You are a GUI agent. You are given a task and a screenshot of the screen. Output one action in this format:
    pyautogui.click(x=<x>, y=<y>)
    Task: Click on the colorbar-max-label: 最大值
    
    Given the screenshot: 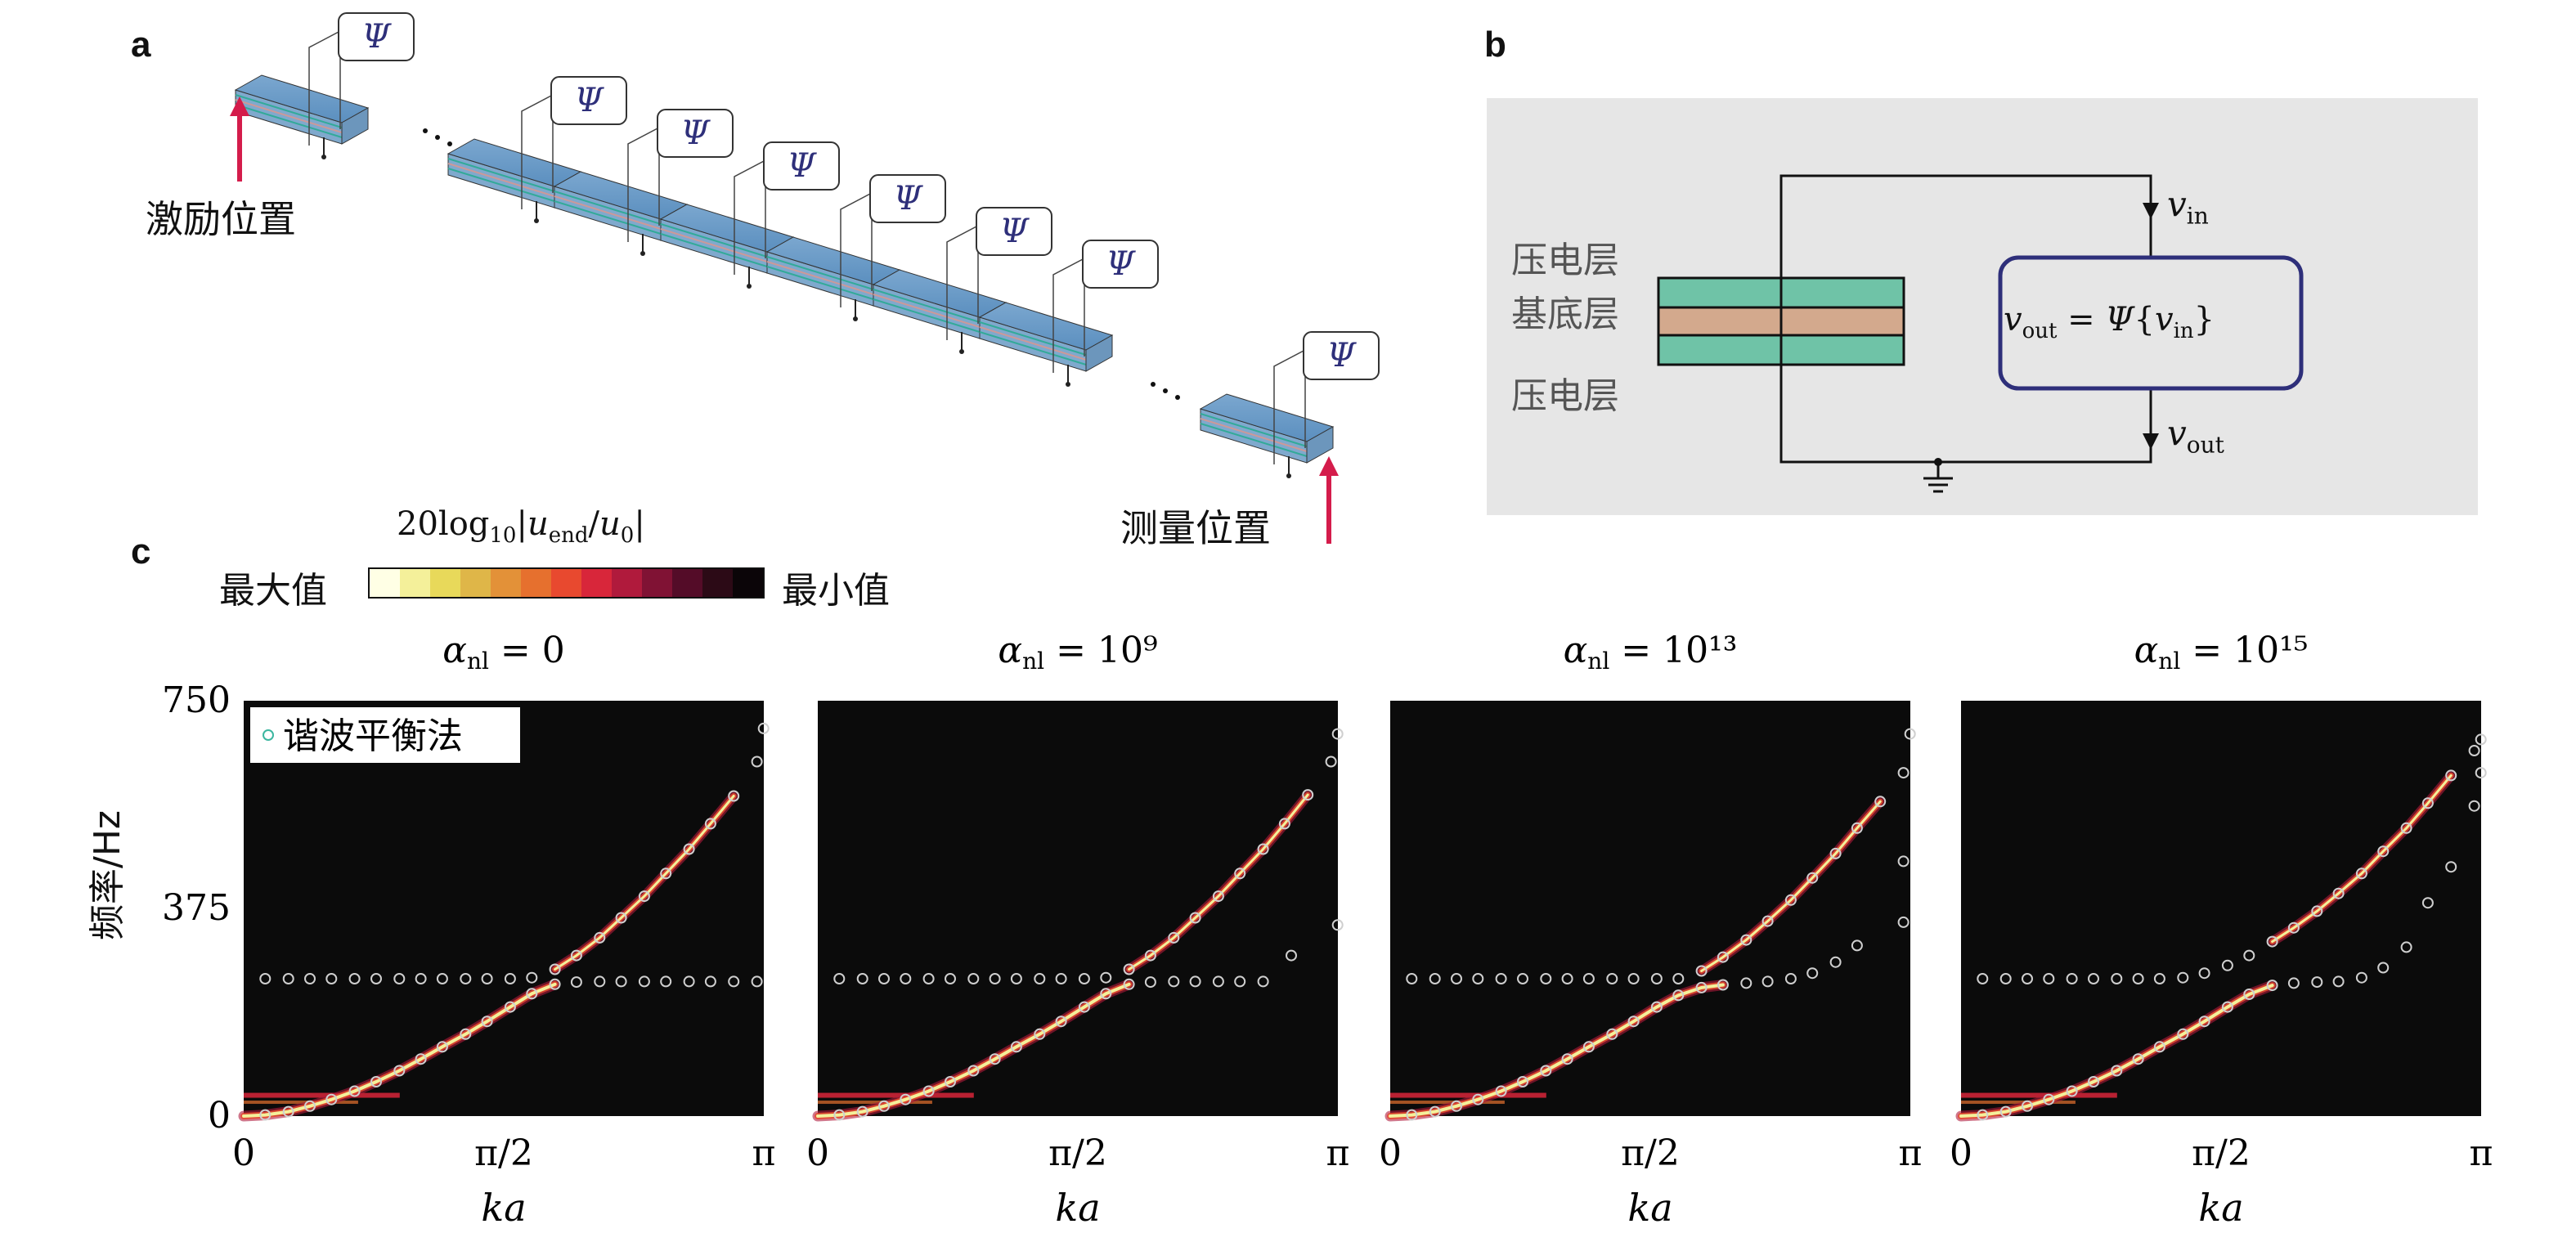 What is the action you would take?
    pyautogui.click(x=273, y=591)
    